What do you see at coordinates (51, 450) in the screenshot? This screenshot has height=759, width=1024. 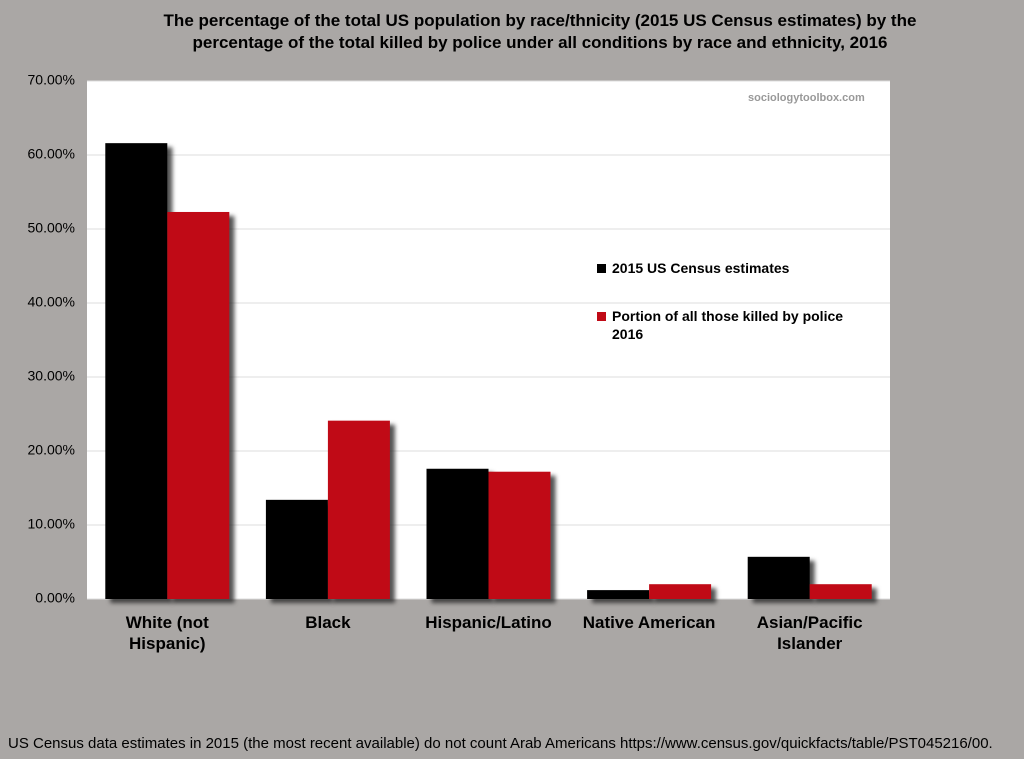 I see `y-tick-label: 20.00%` at bounding box center [51, 450].